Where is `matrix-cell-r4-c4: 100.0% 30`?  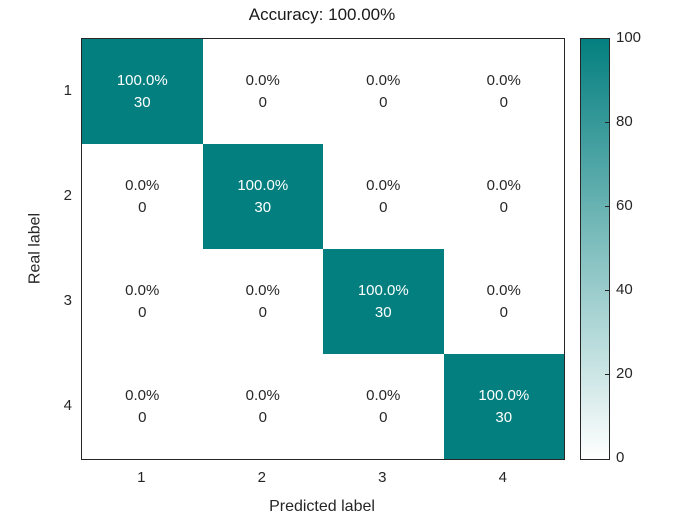 matrix-cell-r4-c4: 100.0% 30 is located at coordinates (503, 406).